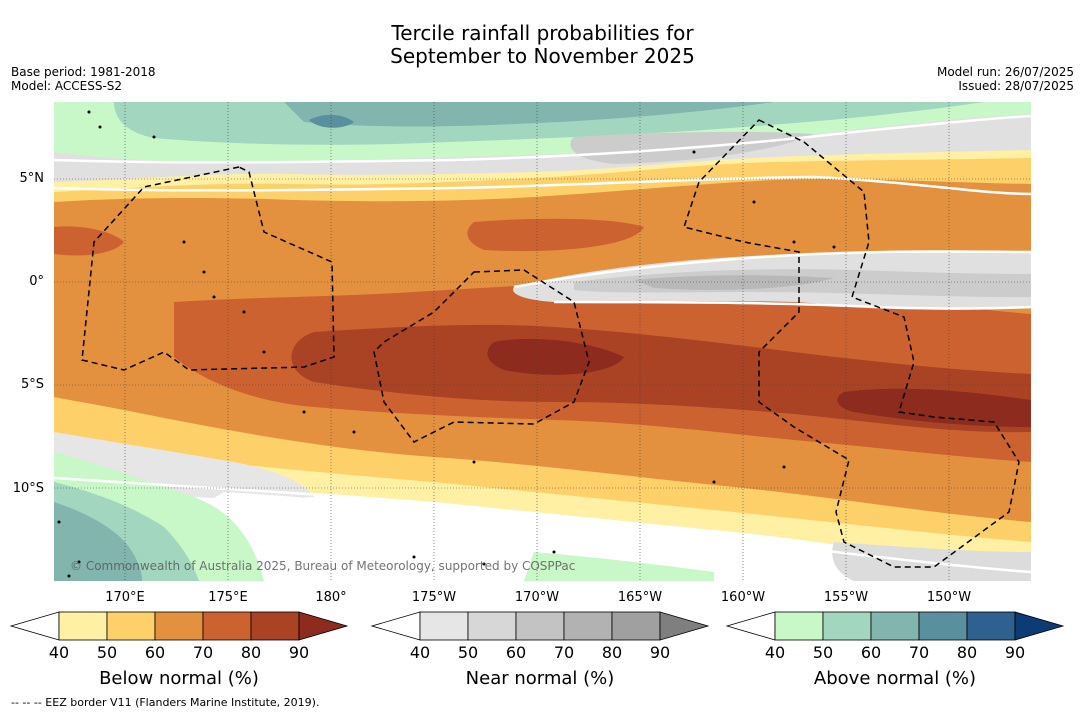 The image size is (1085, 713). I want to click on colorbar-below-normal, so click(179, 626).